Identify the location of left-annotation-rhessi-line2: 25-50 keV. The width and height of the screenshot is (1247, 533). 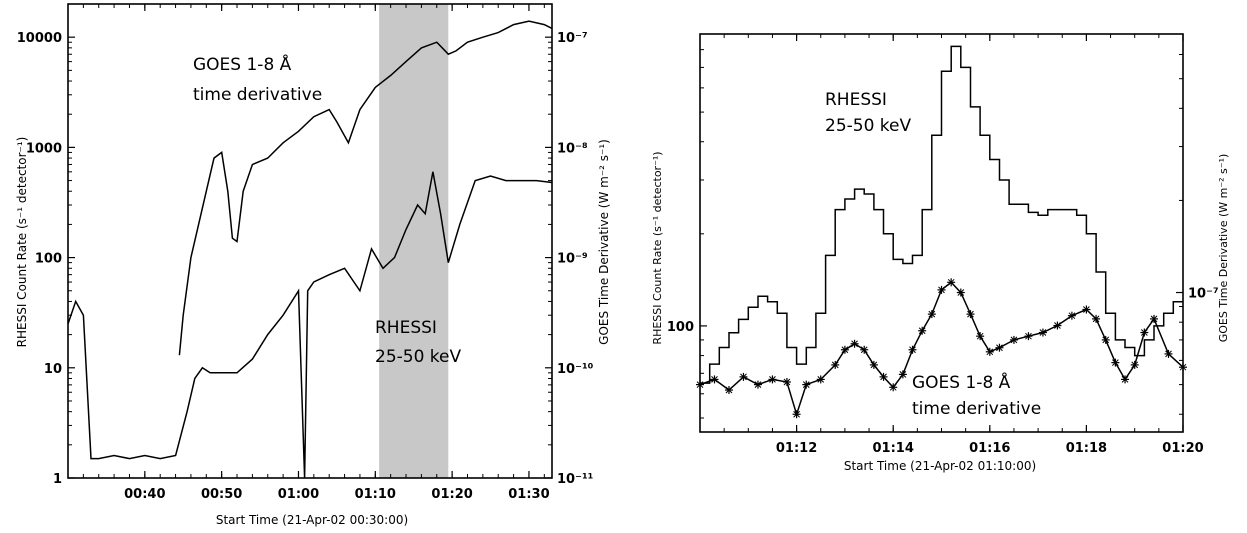
(418, 357).